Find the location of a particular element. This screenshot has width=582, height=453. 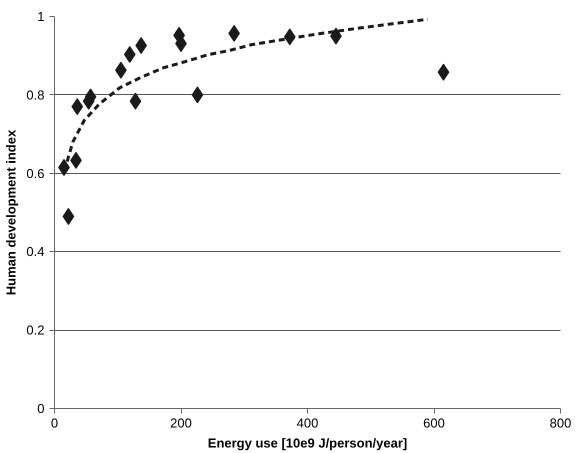

y-tick-label: 0.2 is located at coordinates (35, 330).